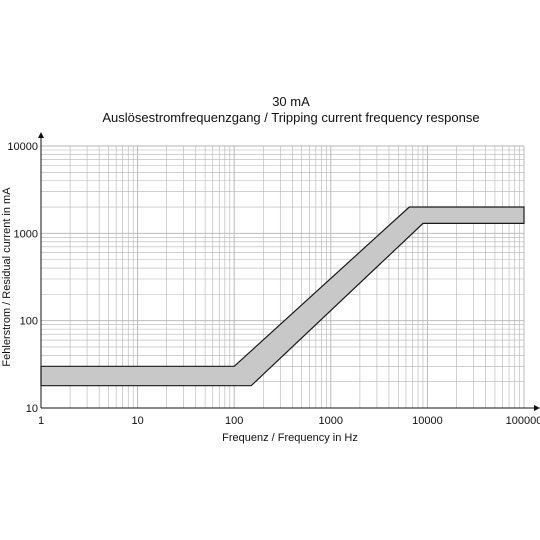 This screenshot has width=540, height=540. I want to click on x-tick-label: 100, so click(234, 421).